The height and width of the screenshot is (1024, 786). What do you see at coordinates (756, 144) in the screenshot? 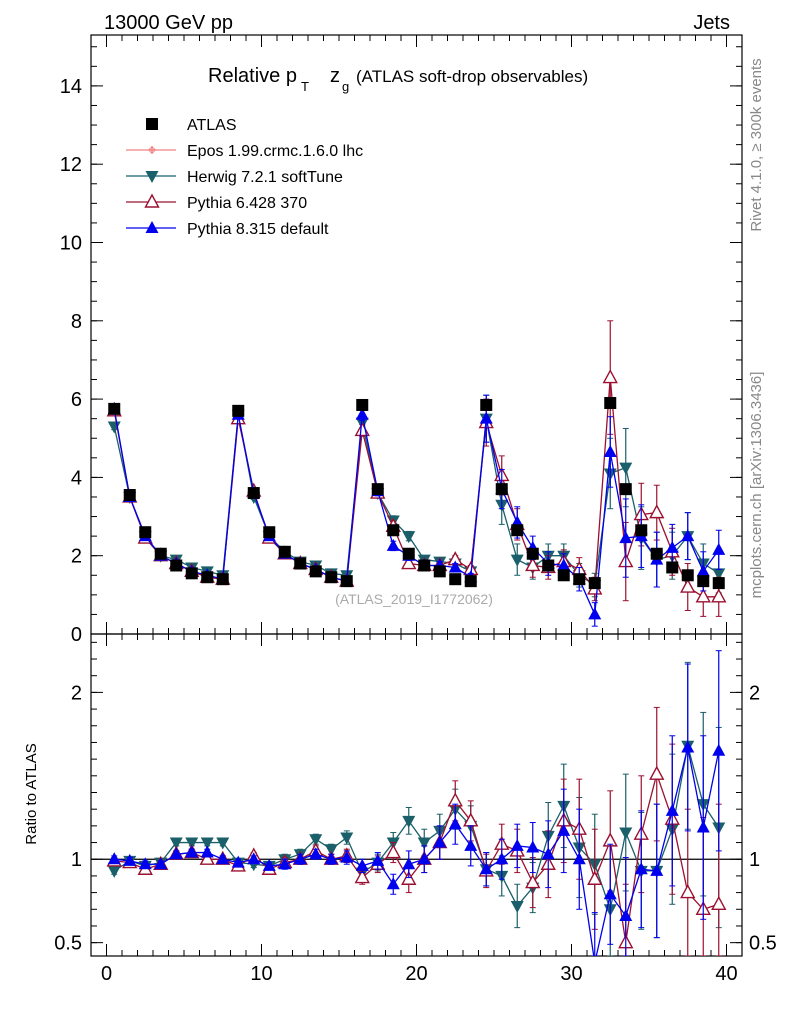
I see `rivet-label: Rivet 4.1.0, ≥ 300k events` at bounding box center [756, 144].